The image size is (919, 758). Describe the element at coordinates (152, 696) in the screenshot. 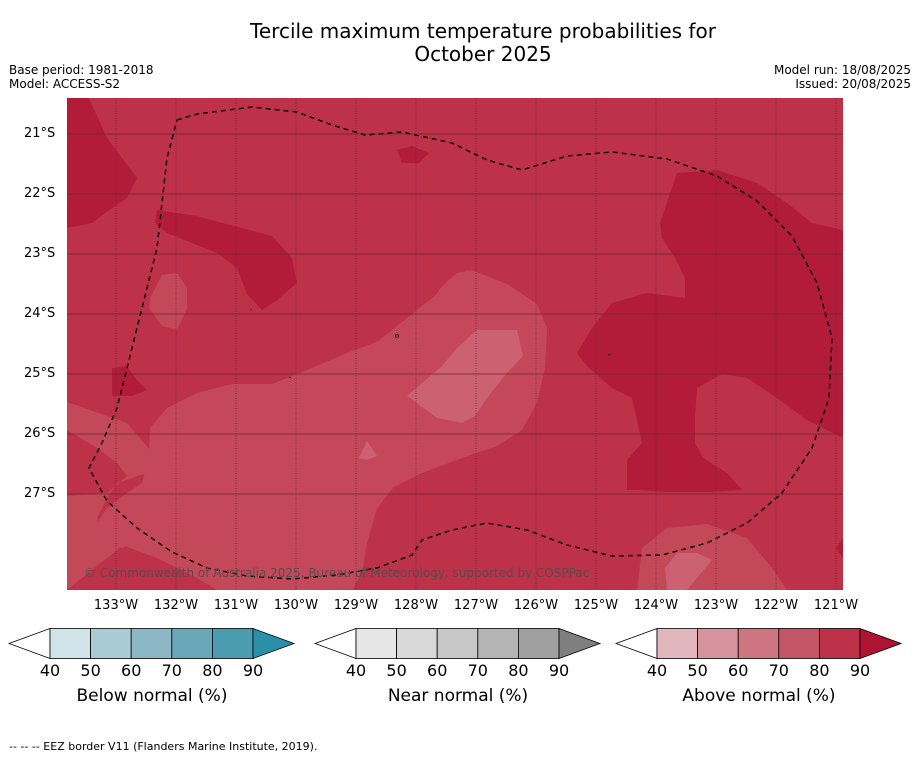

I see `below-normal-label: Below normal (%)` at that location.